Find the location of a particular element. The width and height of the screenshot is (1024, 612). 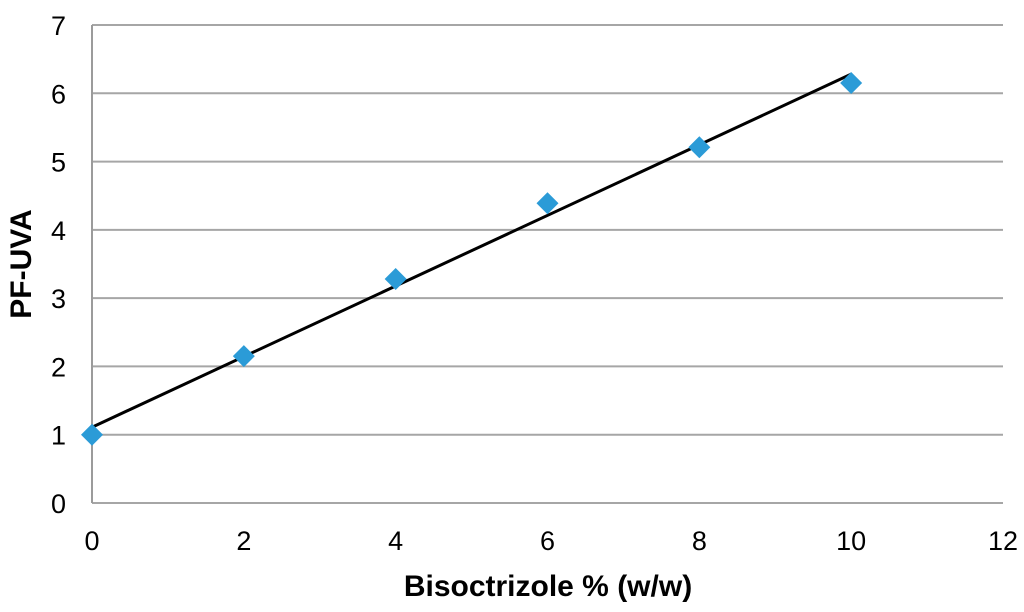

y-tick-label: 4 is located at coordinates (58, 231).